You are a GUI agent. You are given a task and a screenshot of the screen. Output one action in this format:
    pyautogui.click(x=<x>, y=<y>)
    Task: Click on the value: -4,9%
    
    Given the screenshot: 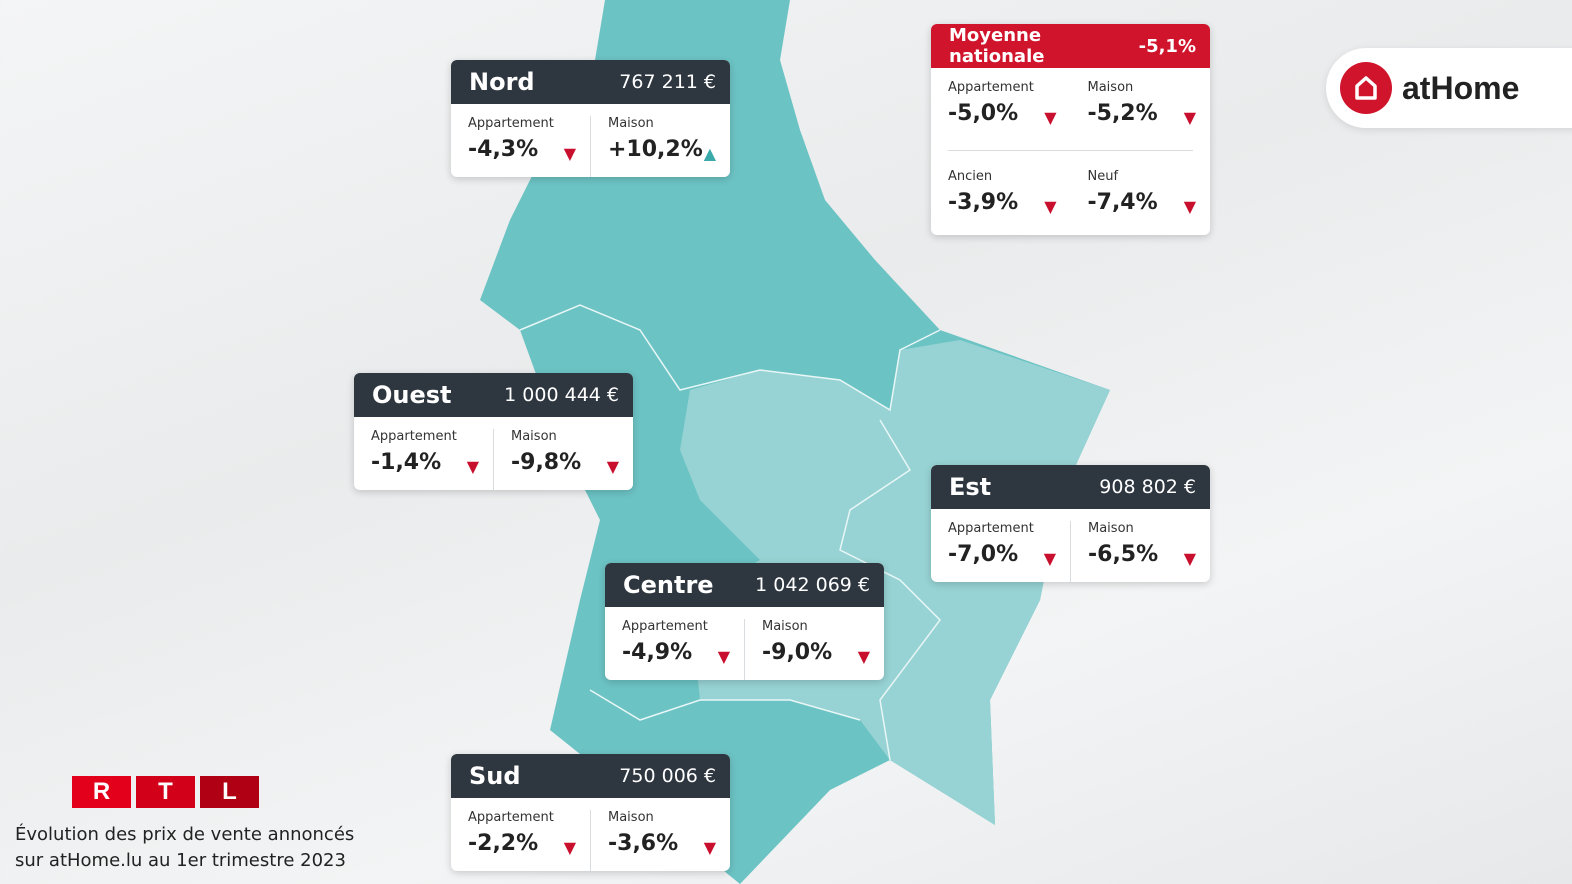 What is the action you would take?
    pyautogui.click(x=657, y=652)
    